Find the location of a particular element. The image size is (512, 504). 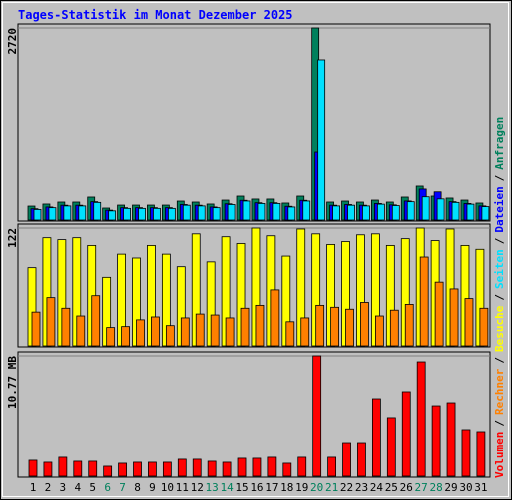

x-tick-label: 28 is located at coordinates (435, 487).